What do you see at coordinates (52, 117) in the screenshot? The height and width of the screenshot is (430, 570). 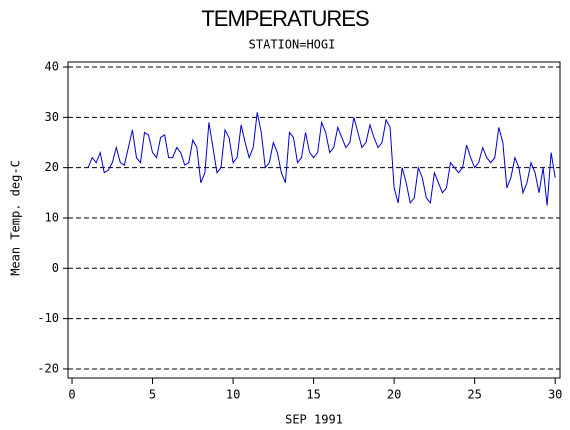 I see `y-tick-label: 30` at bounding box center [52, 117].